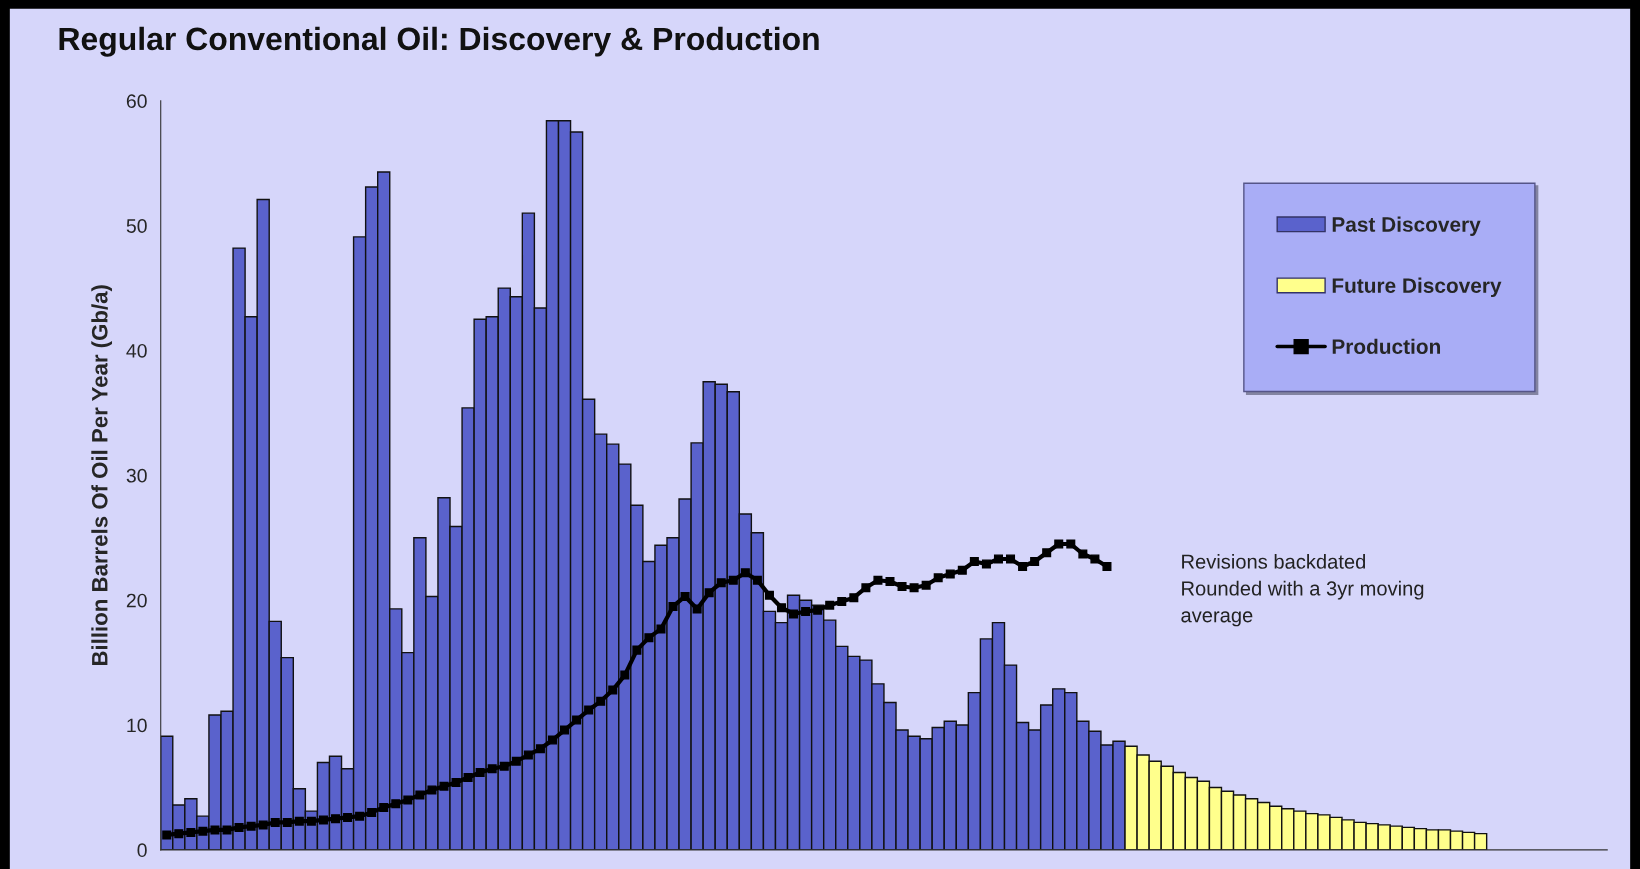 The width and height of the screenshot is (1640, 869). Describe the element at coordinates (136, 101) in the screenshot. I see `y-tick-label: 60` at that location.